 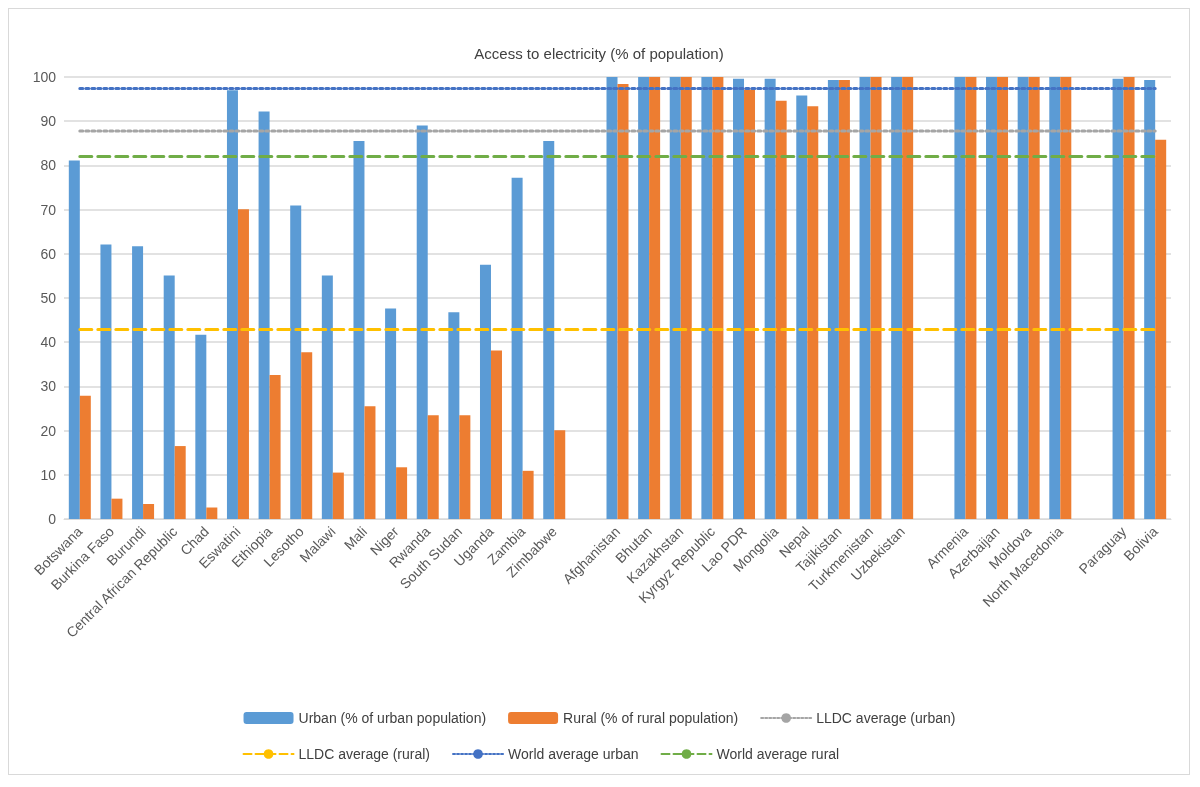 What do you see at coordinates (52, 519) in the screenshot?
I see `y-tick-label: 0` at bounding box center [52, 519].